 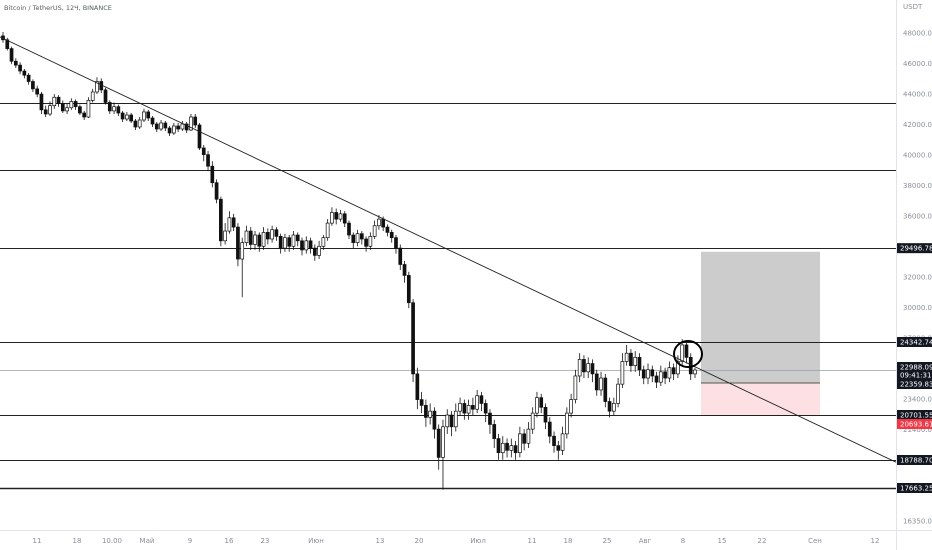 I want to click on time-tick-label: 11, so click(x=532, y=541).